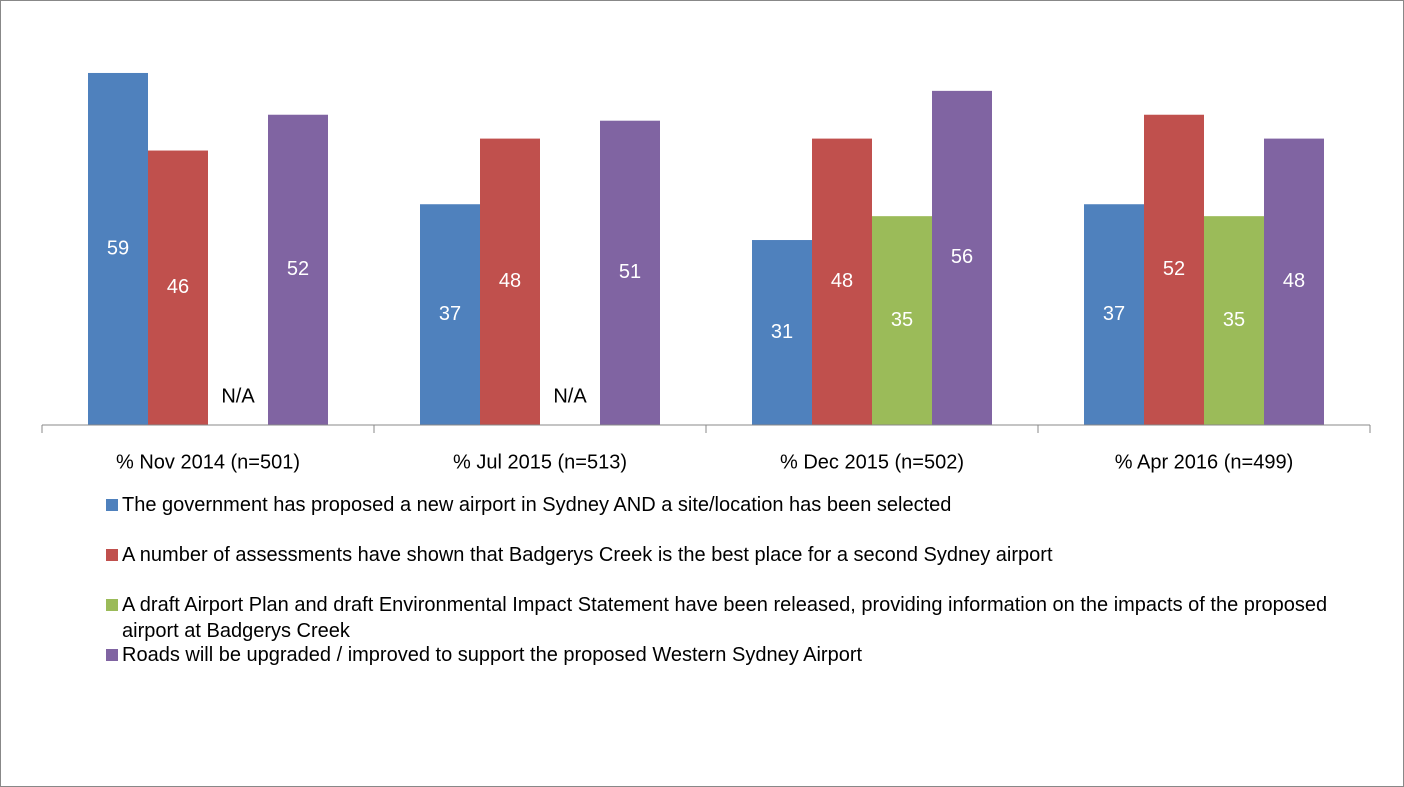  I want to click on x-tick-label: % Nov 2014 (n=501), so click(208, 462).